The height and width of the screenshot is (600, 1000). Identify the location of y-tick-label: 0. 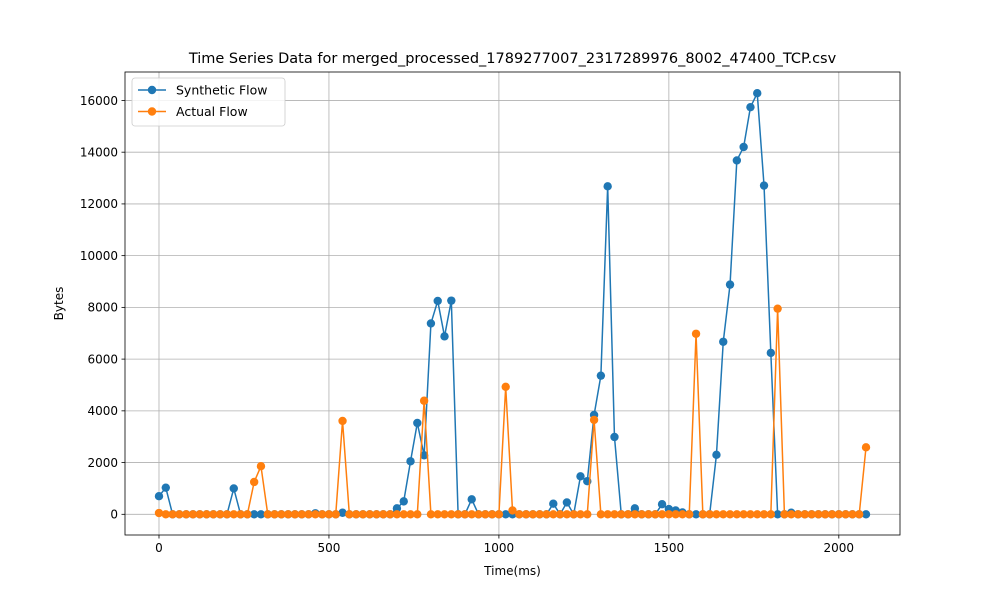
(114, 515).